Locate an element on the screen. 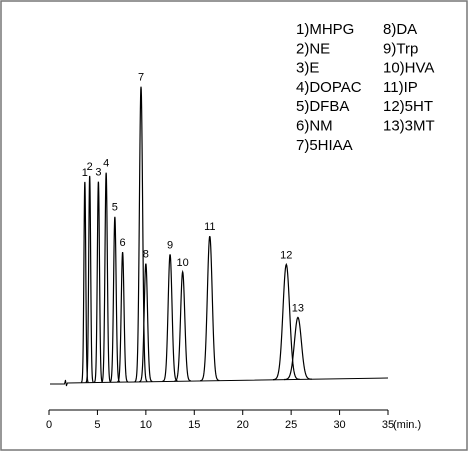 Image resolution: width=468 pixels, height=451 pixels. legend-entry: 8)DA is located at coordinates (400, 29).